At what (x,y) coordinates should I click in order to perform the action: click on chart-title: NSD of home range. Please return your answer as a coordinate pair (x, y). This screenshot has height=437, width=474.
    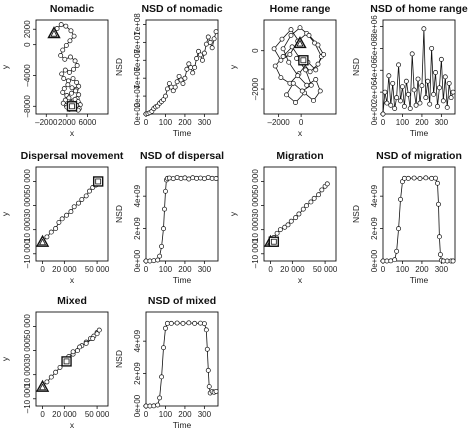
    Looking at the image, I should click on (419, 9).